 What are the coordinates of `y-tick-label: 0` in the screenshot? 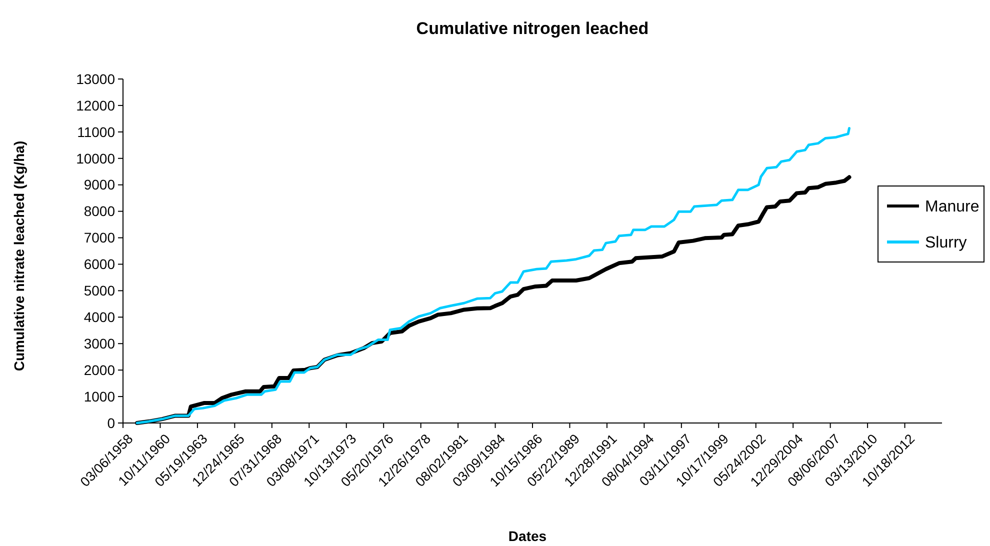 It's located at (111, 422).